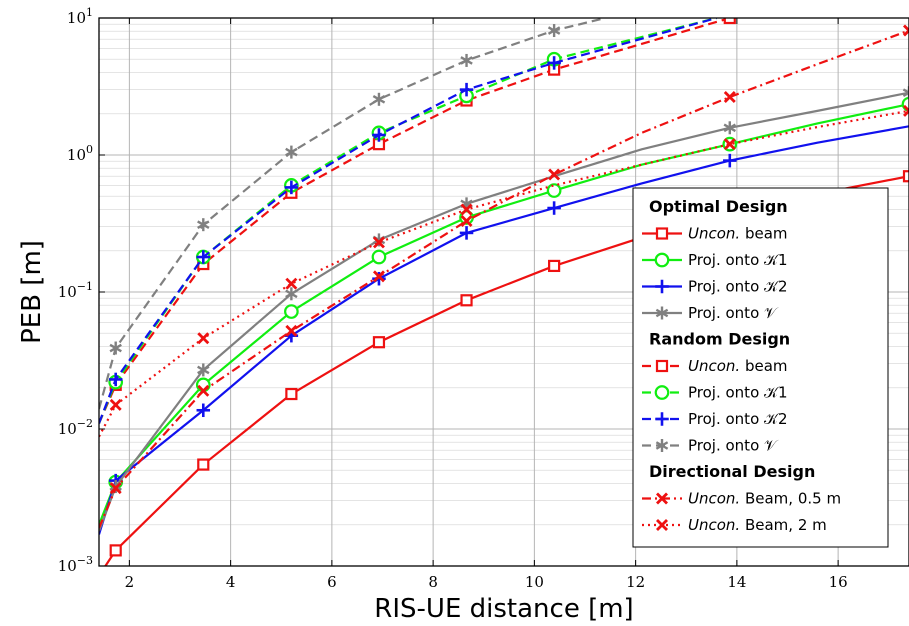  What do you see at coordinates (757, 525) in the screenshot?
I see `legend-entry-label: Uncon. Beam, 2 m` at bounding box center [757, 525].